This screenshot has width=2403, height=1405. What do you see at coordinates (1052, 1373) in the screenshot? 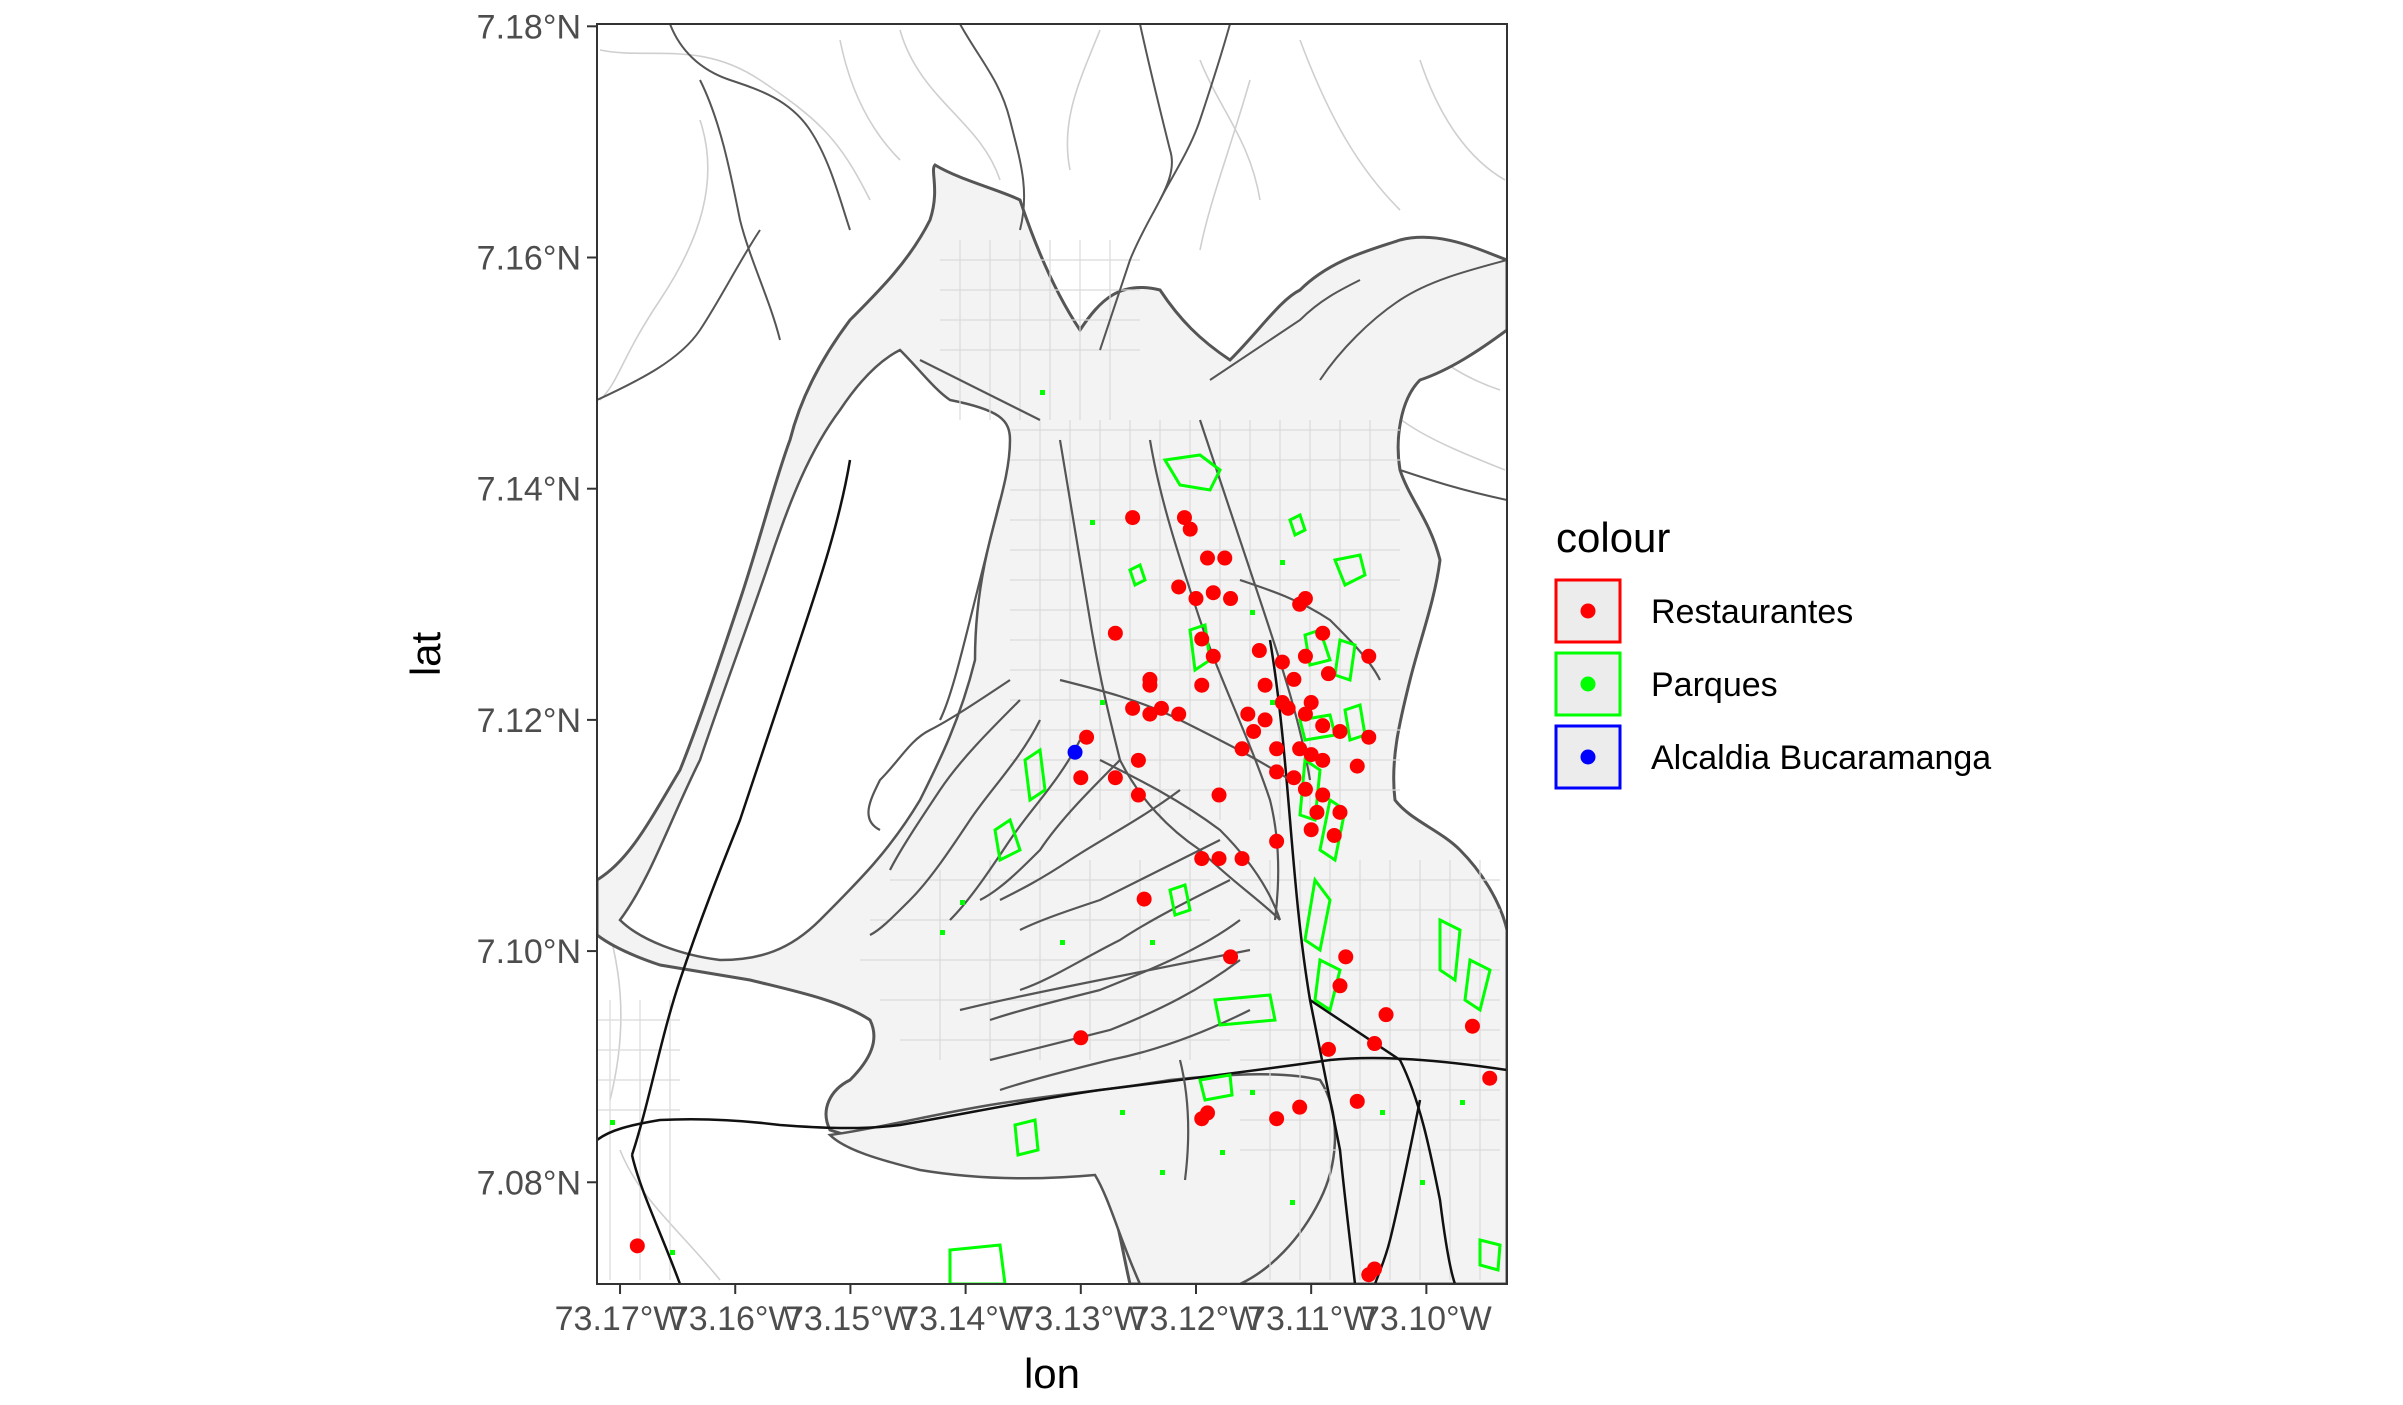
I see `x-axis-title: lon` at bounding box center [1052, 1373].